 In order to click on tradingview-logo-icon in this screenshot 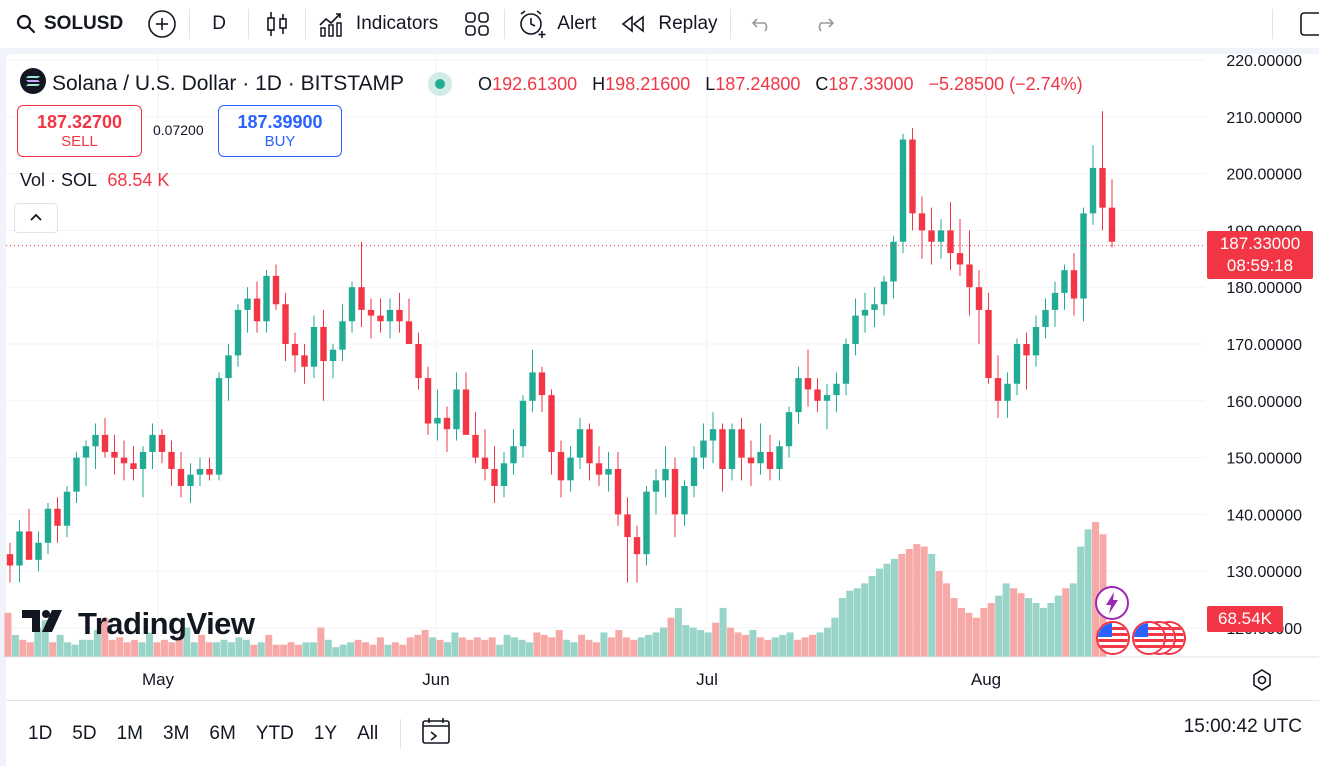, I will do `click(46, 624)`.